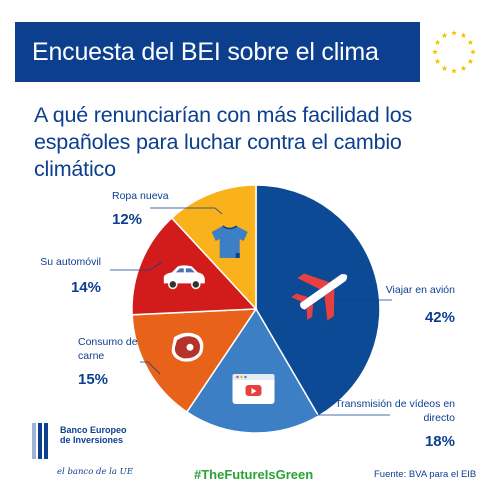  What do you see at coordinates (43, 442) in the screenshot?
I see `eib-logo-mark-icon` at bounding box center [43, 442].